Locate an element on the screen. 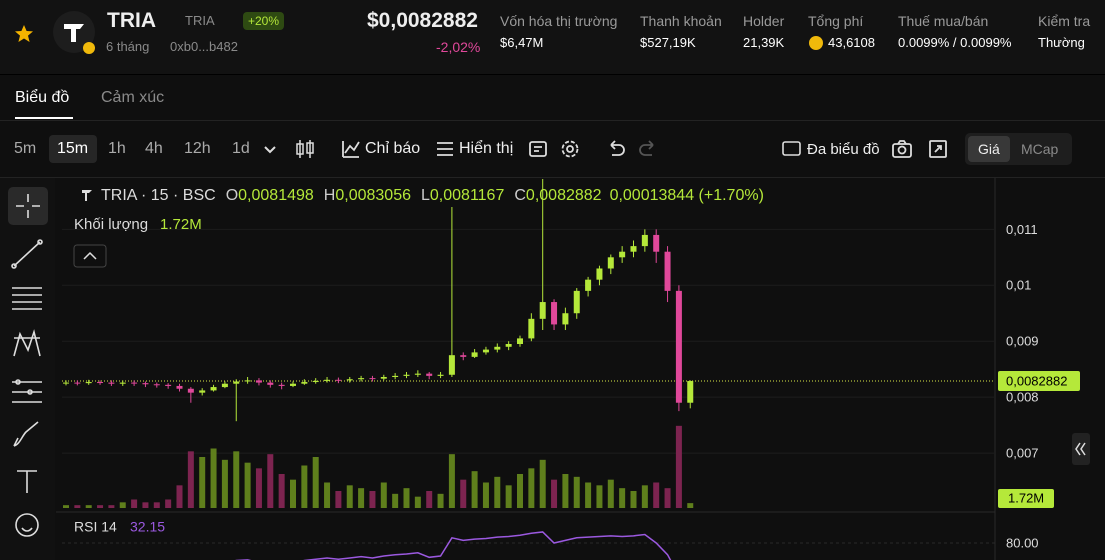 Image resolution: width=1105 pixels, height=560 pixels. tab: Biểu đồ is located at coordinates (42, 97).